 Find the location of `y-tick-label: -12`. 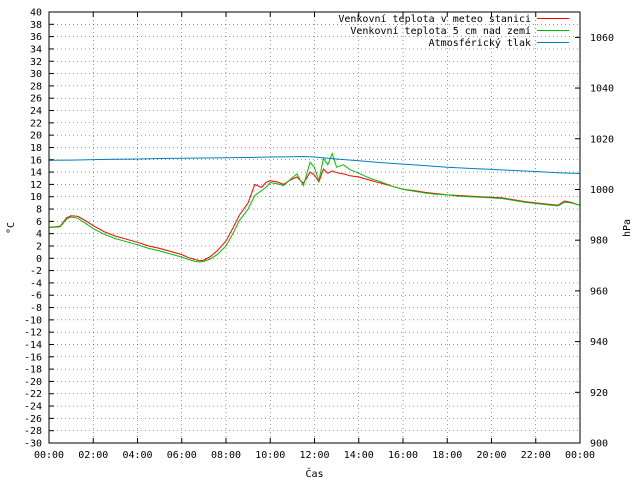

y-tick-label: -12 is located at coordinates (33, 333).